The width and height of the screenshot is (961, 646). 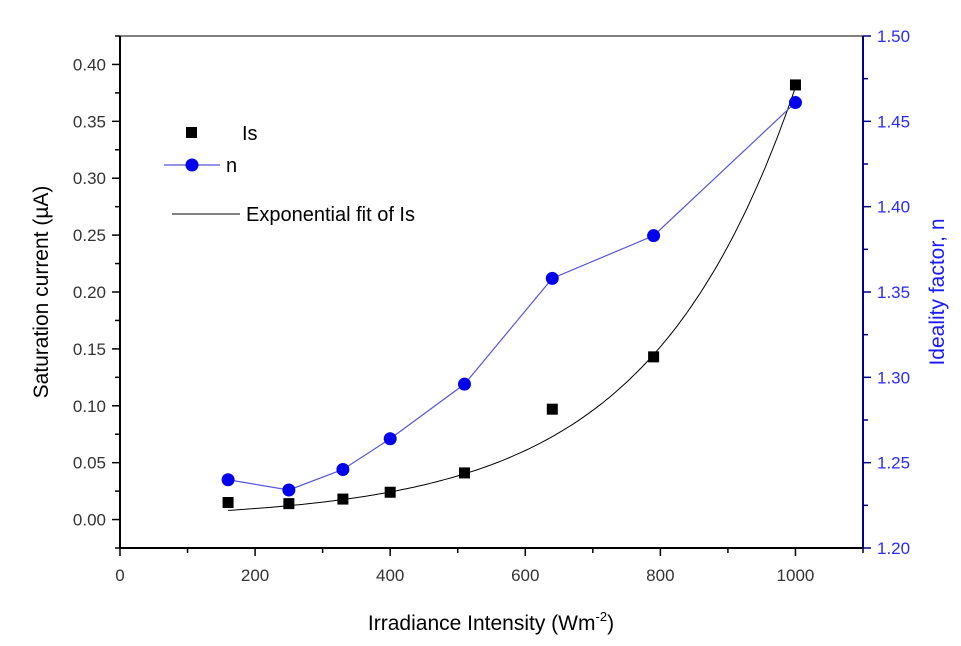 I want to click on y-left-tick-label: 0.20, so click(x=89, y=292).